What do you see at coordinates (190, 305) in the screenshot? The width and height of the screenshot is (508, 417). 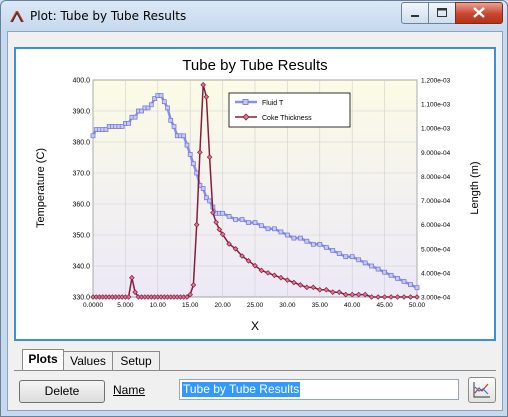 I see `x-tick-label: 15.00` at bounding box center [190, 305].